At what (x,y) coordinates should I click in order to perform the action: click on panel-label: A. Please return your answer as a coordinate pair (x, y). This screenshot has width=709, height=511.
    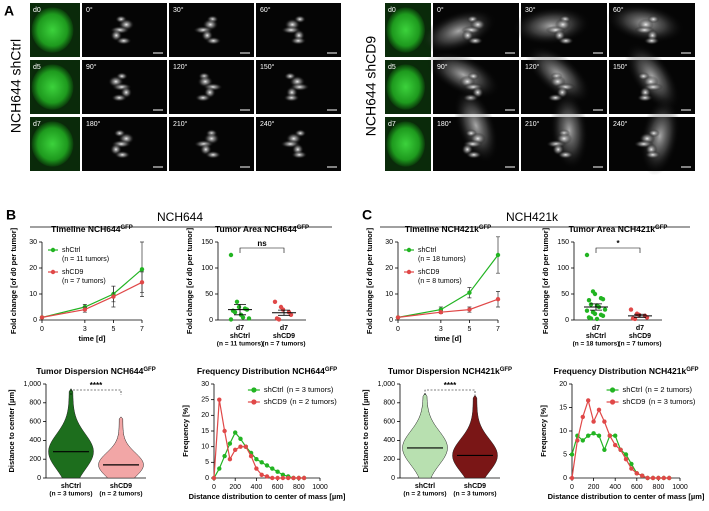
    Looking at the image, I should click on (9, 11).